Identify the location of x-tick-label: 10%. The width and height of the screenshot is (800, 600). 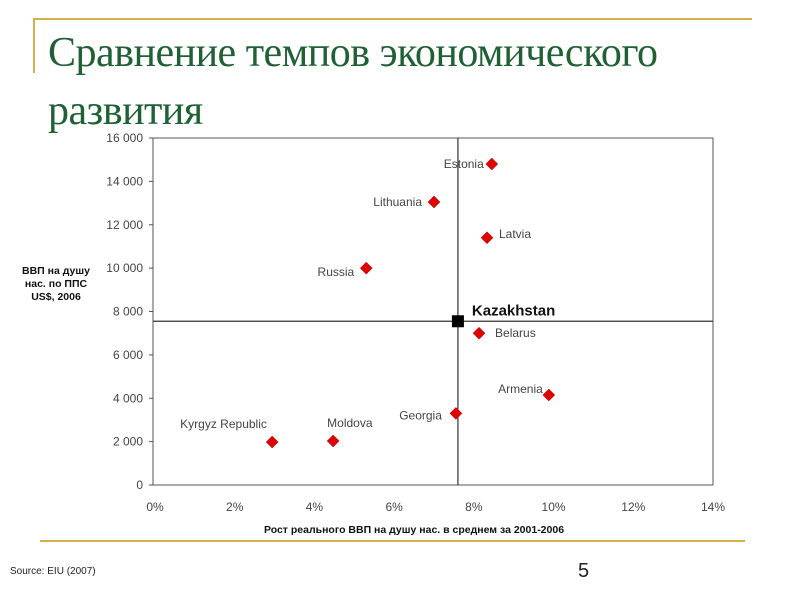
(554, 507).